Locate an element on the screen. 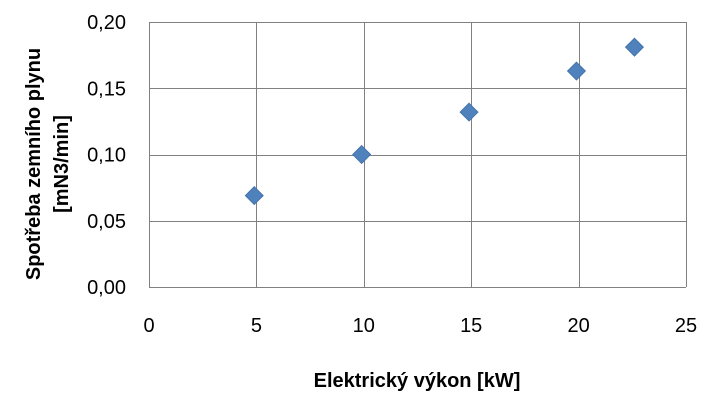  x-axis-title: Elektrický výkon [kW] is located at coordinates (417, 381).